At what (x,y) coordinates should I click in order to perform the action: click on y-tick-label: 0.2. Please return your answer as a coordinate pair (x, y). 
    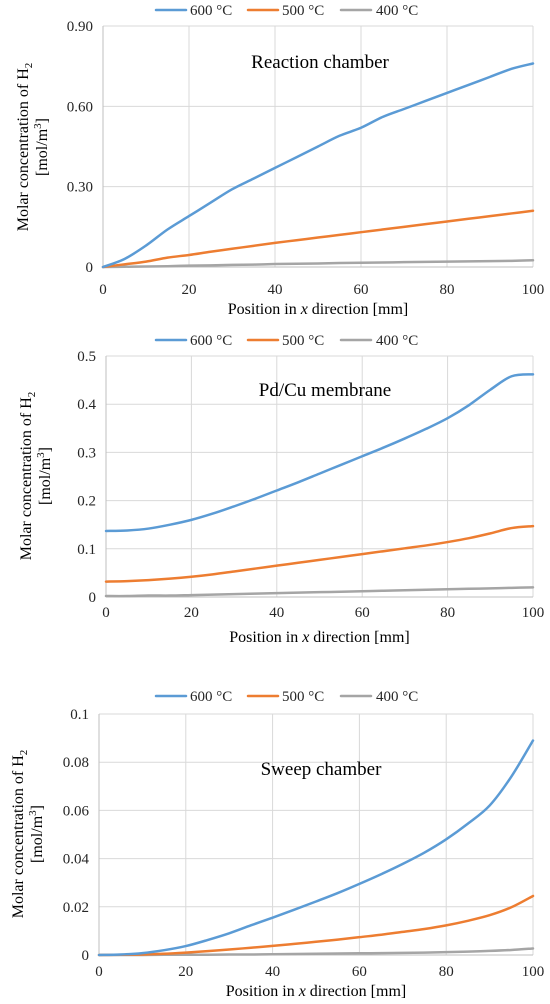
    Looking at the image, I should click on (86, 502).